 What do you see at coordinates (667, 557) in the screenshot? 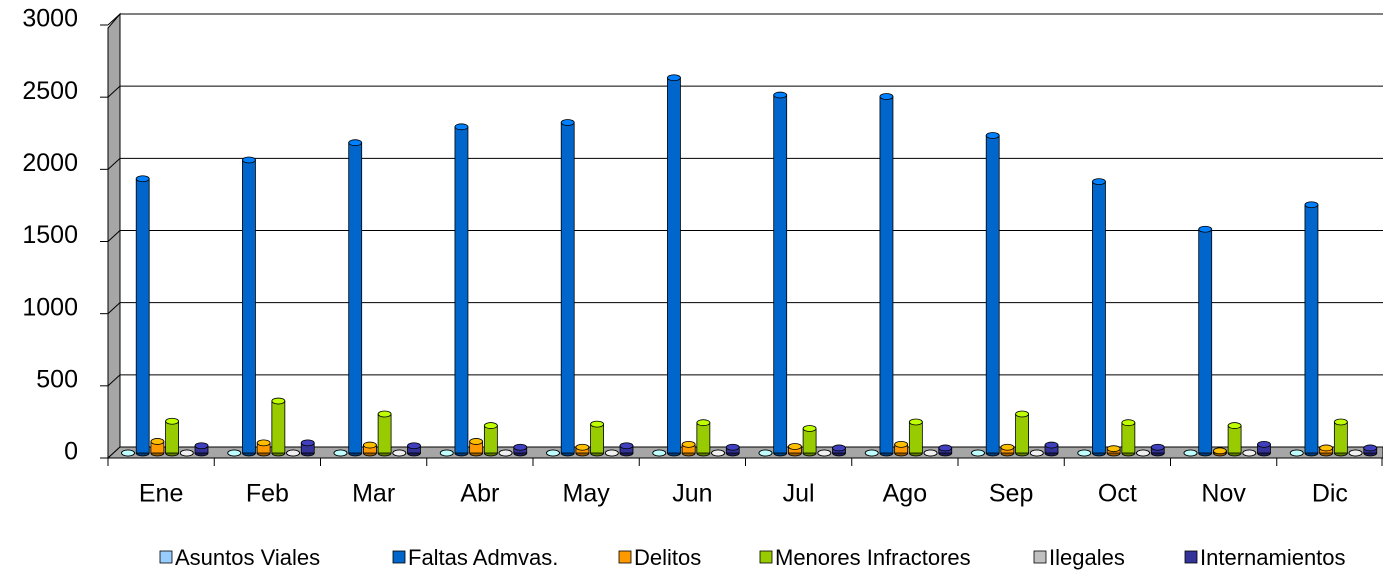
I see `legend-label: Delitos` at bounding box center [667, 557].